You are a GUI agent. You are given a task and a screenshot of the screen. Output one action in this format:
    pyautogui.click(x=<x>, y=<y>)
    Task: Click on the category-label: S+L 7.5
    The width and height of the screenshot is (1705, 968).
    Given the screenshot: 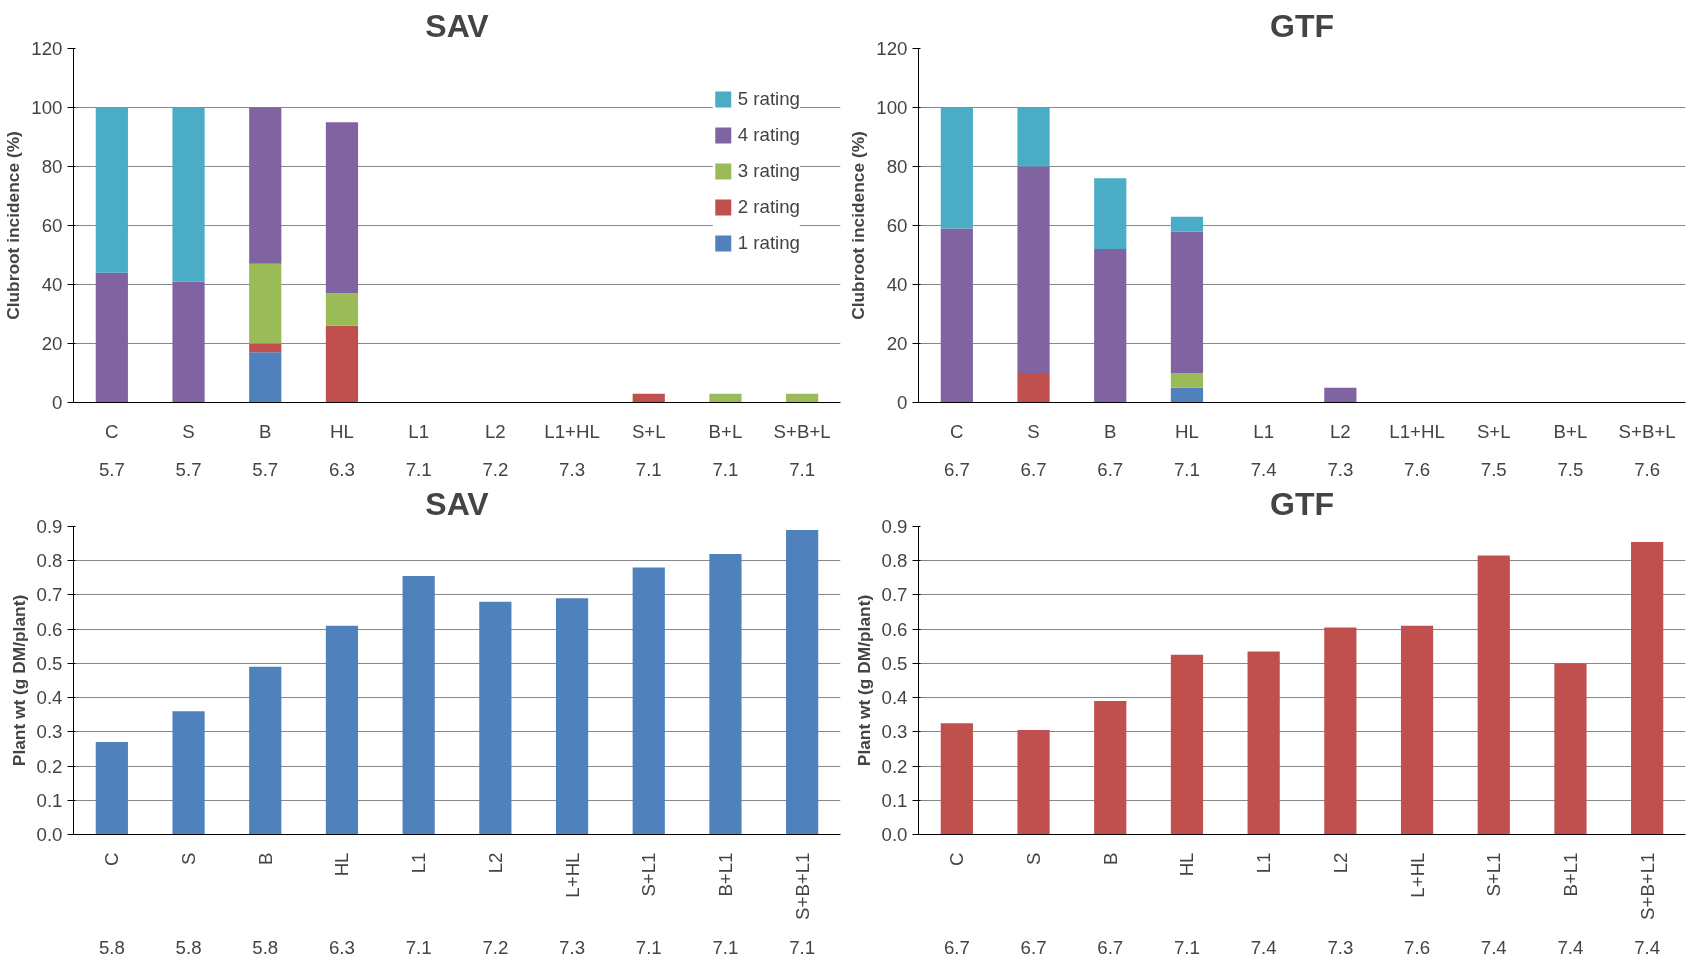 What is the action you would take?
    pyautogui.click(x=1493, y=450)
    